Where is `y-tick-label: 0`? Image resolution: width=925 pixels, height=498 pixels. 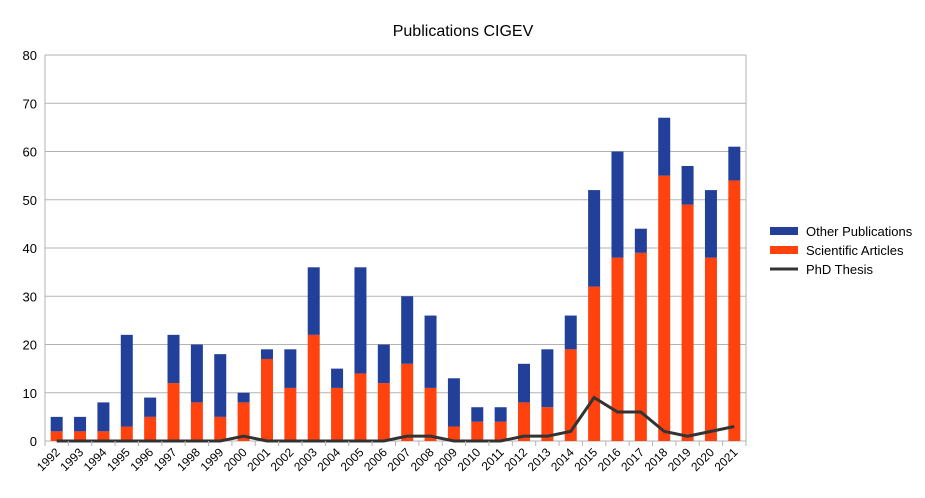
y-tick-label: 0 is located at coordinates (33, 441).